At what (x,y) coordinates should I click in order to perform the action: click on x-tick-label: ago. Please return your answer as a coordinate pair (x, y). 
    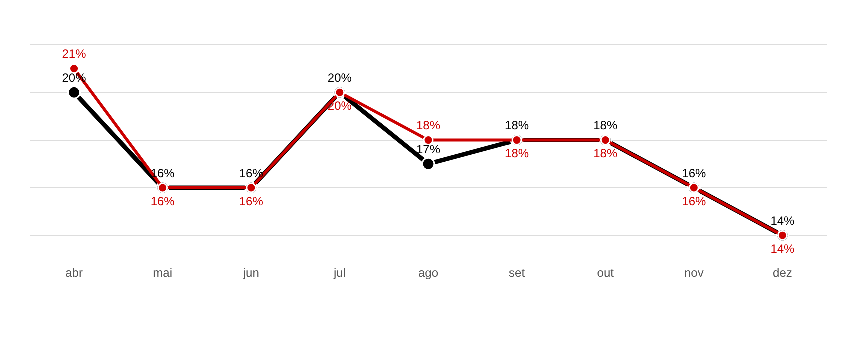
    Looking at the image, I should click on (428, 273).